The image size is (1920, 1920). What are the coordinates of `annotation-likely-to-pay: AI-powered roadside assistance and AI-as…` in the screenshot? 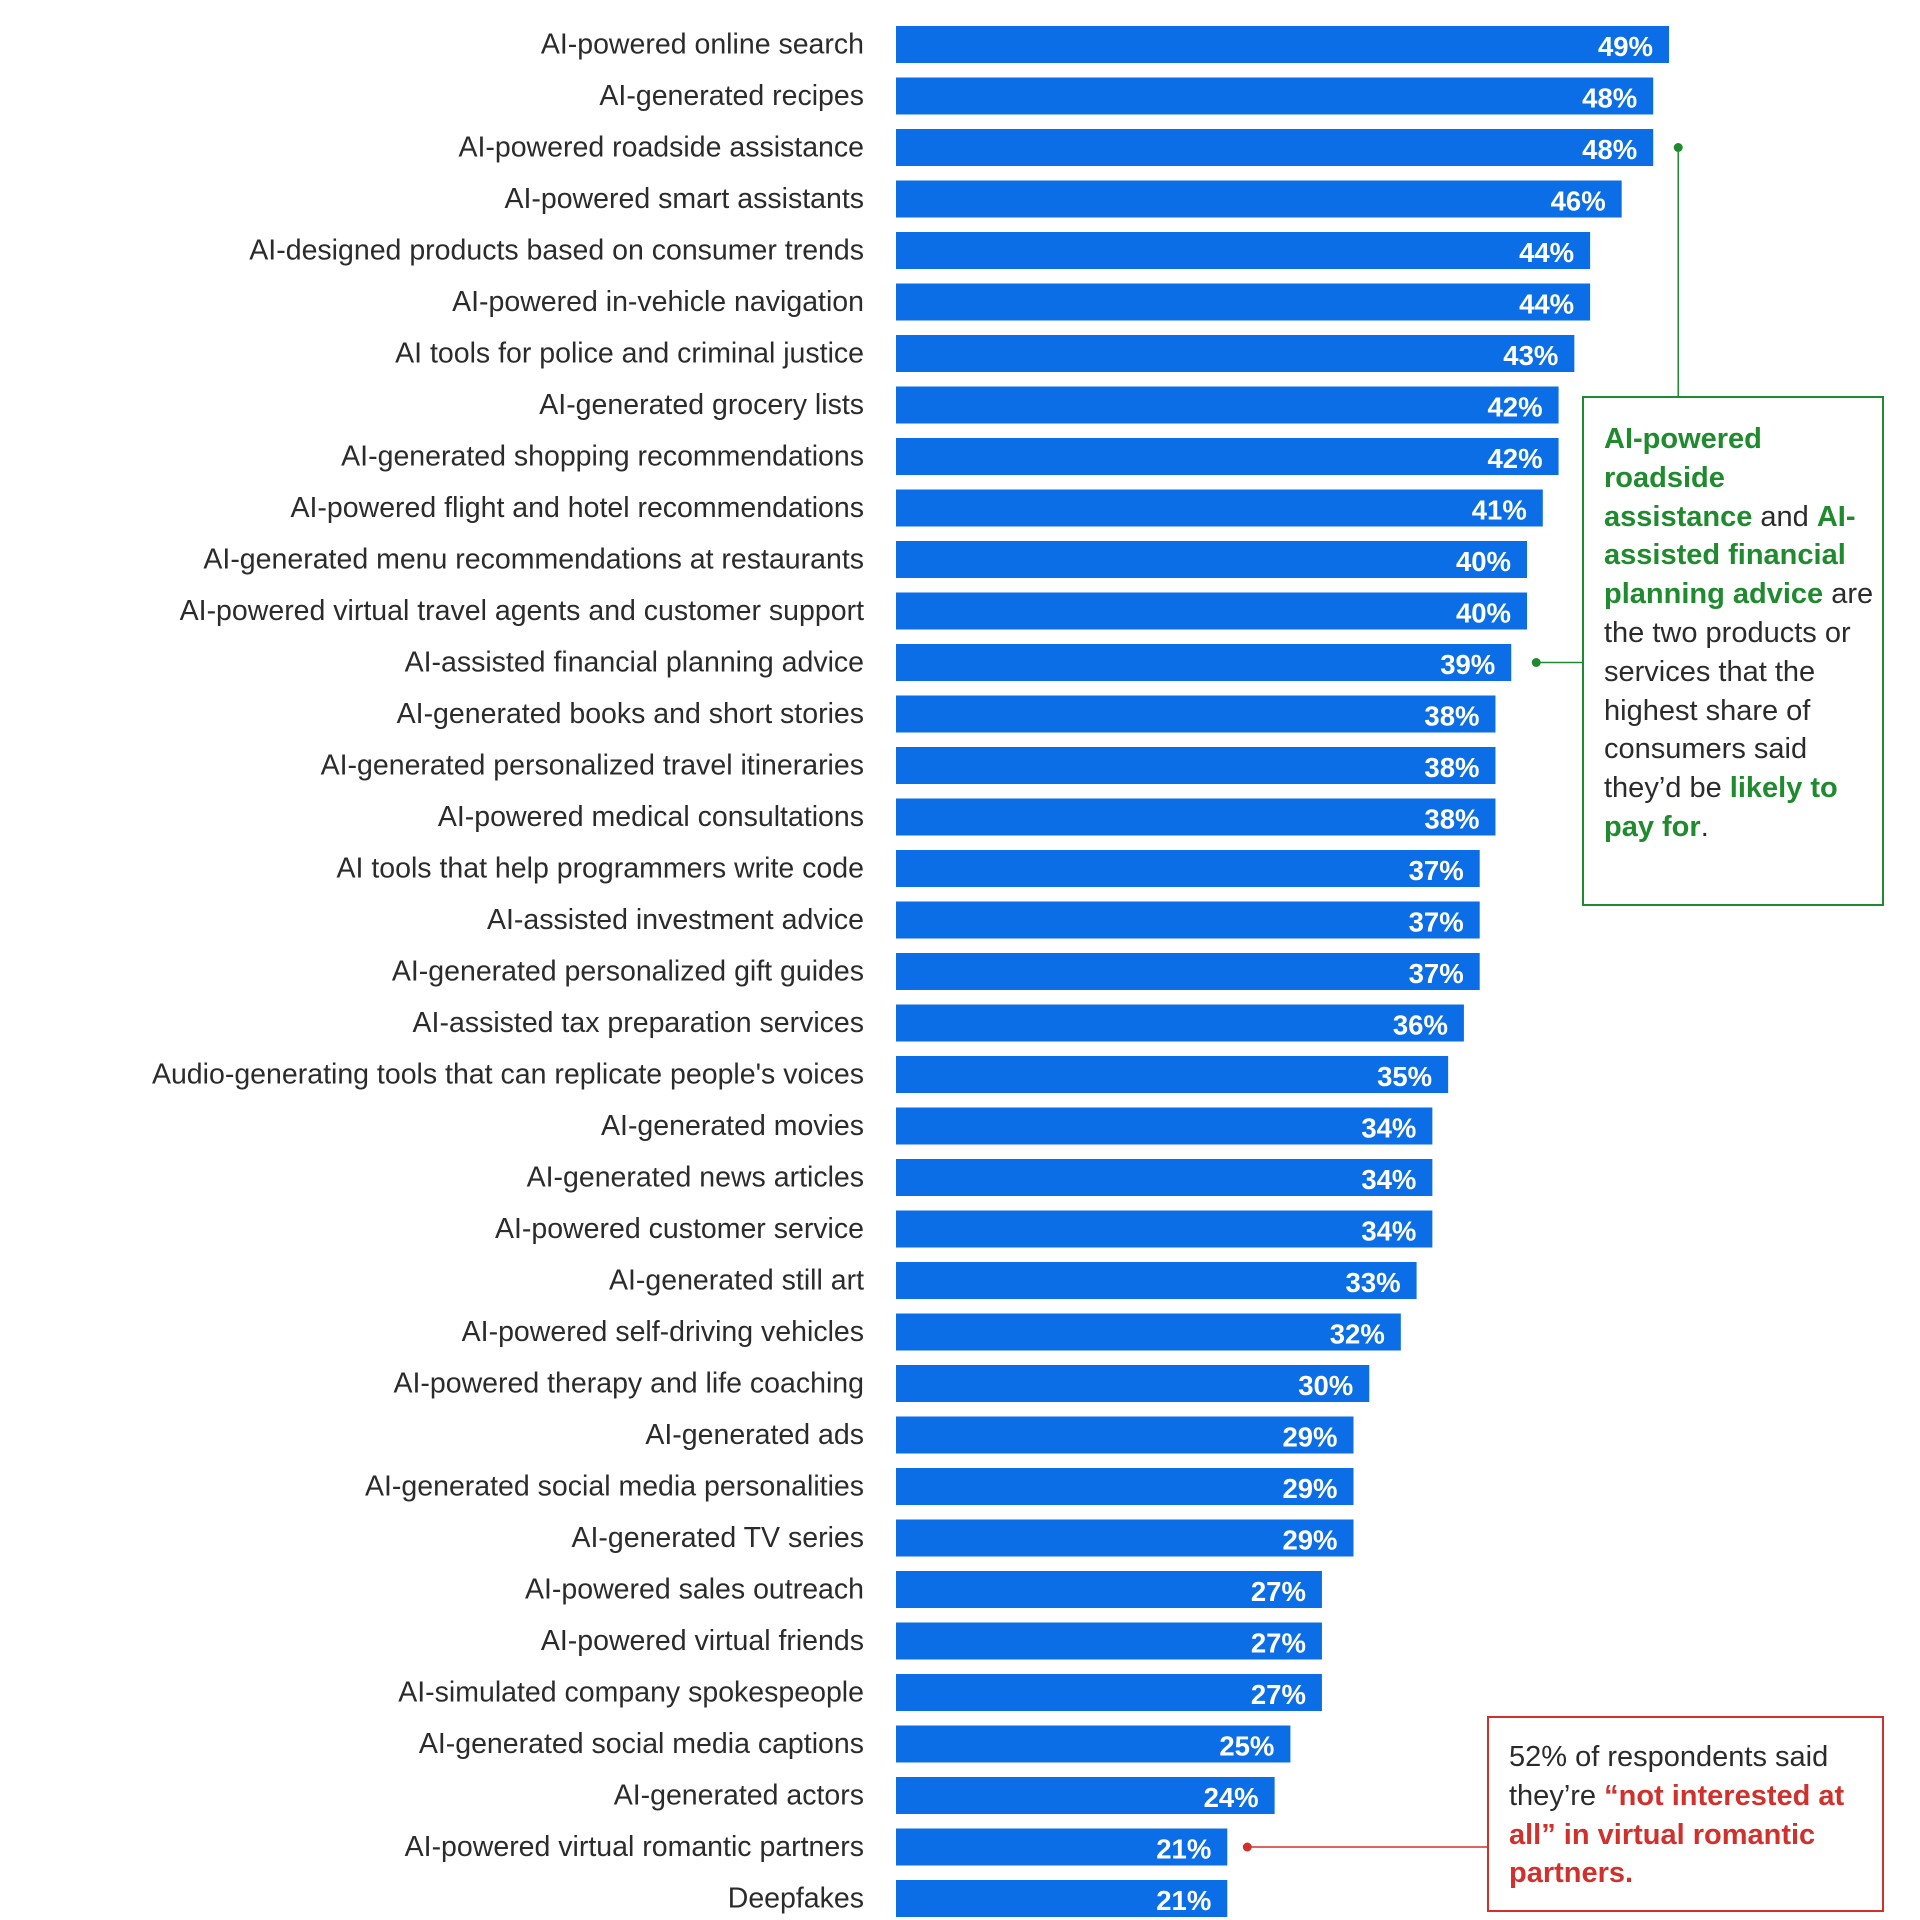 It's located at (1733, 651).